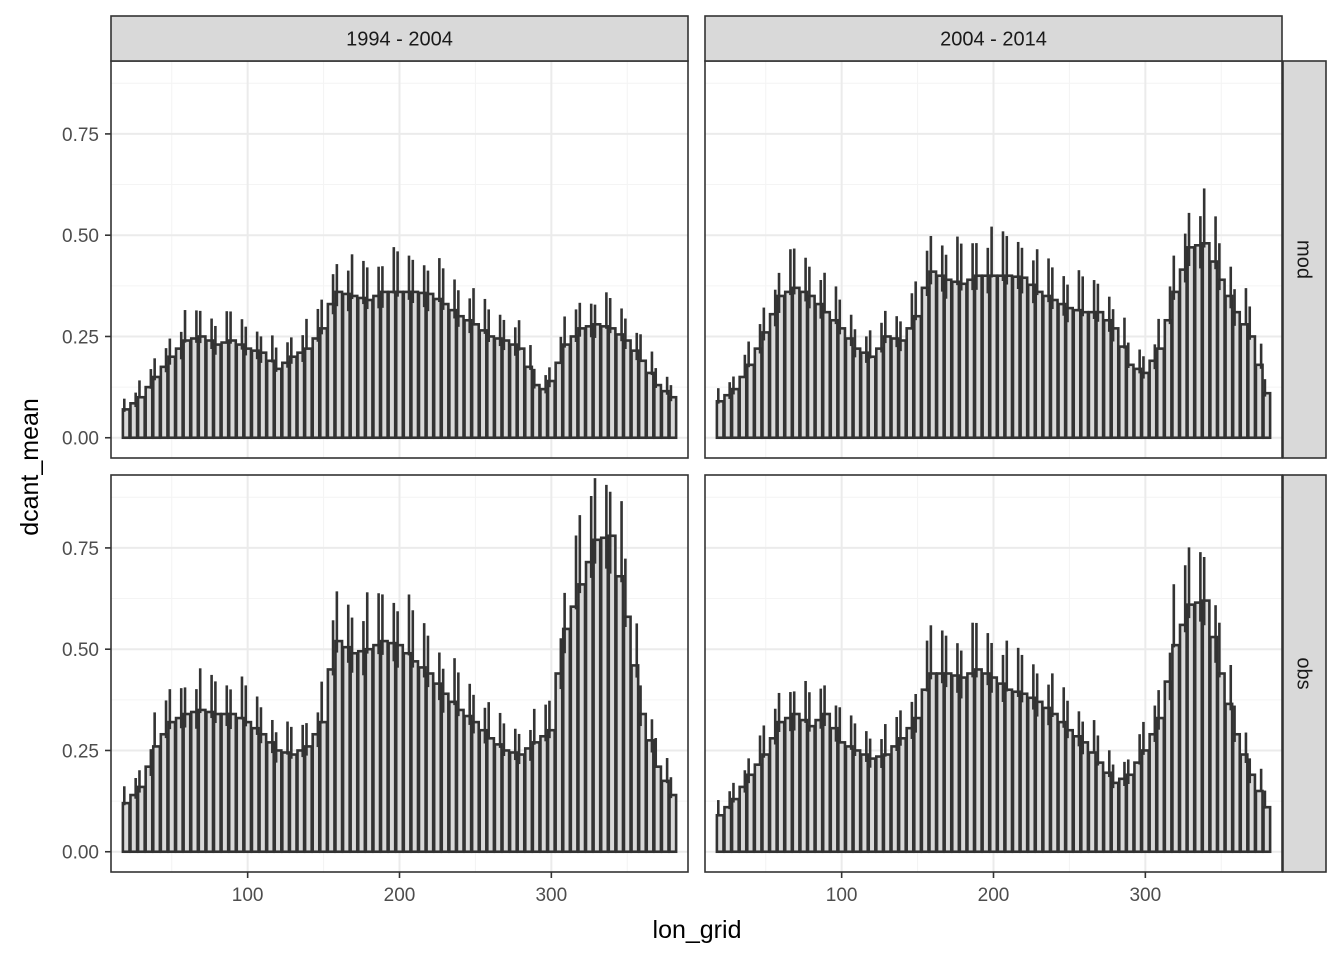 Image resolution: width=1344 pixels, height=960 pixels. I want to click on x-tick-label: 300, so click(551, 895).